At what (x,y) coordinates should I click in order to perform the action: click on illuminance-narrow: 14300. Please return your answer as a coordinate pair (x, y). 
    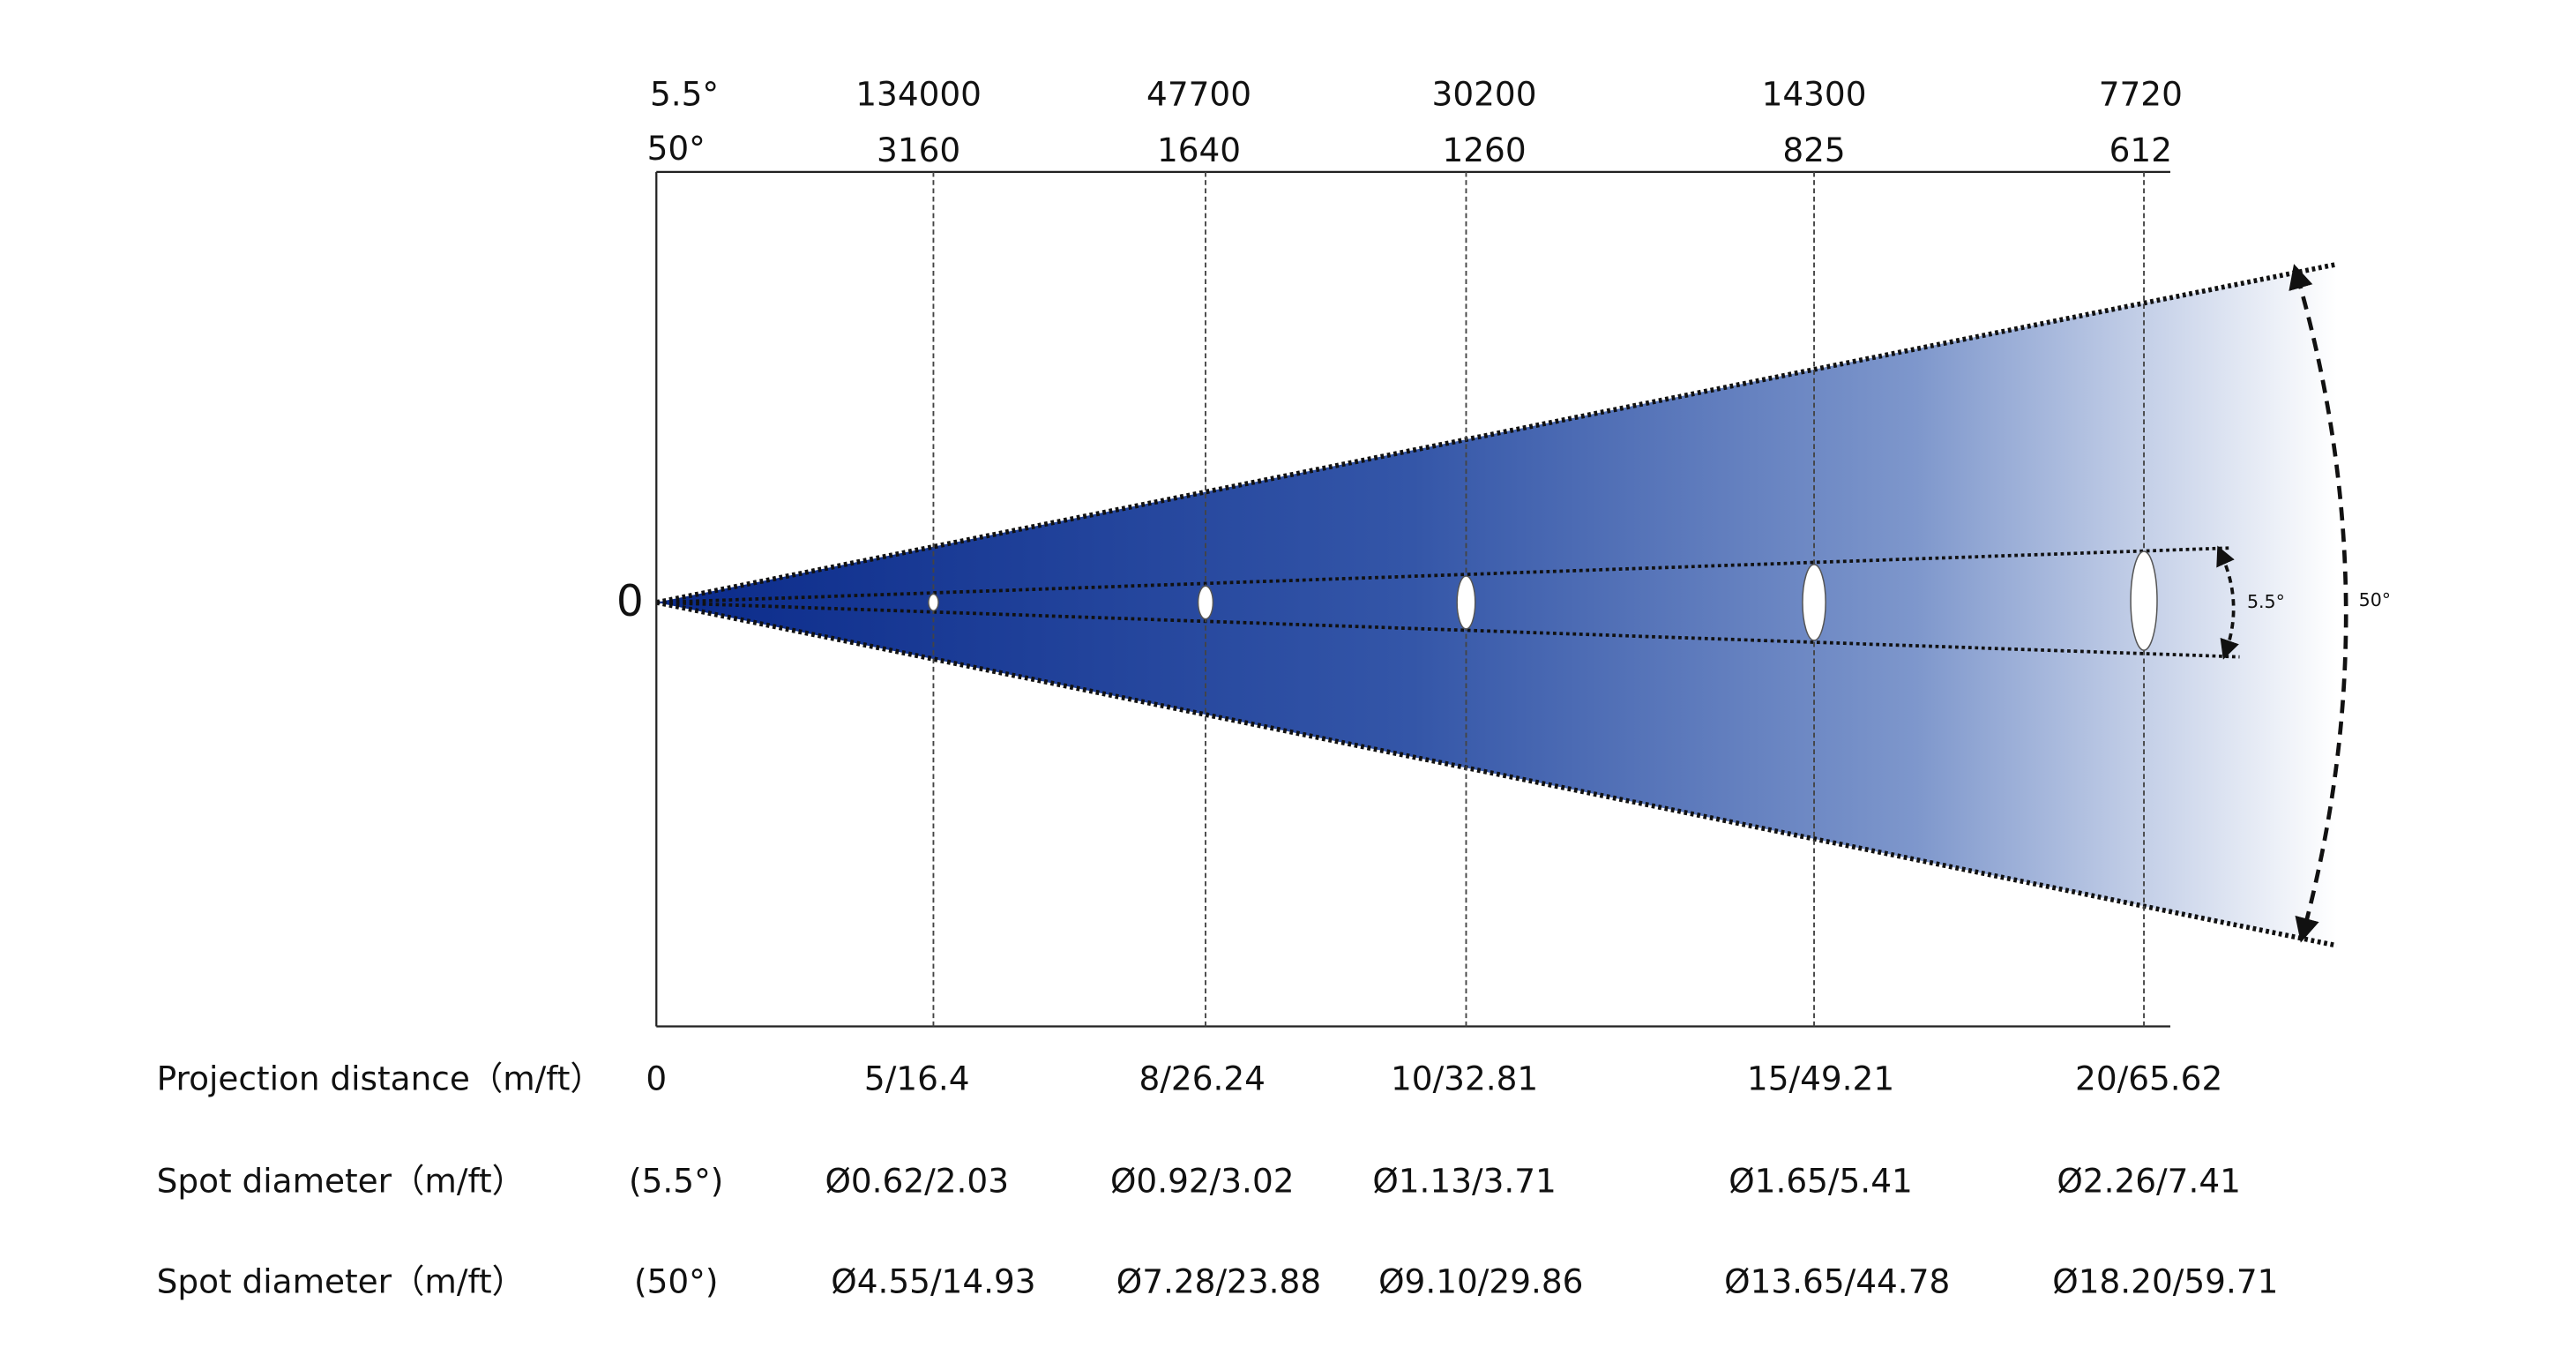
    Looking at the image, I should click on (1814, 93).